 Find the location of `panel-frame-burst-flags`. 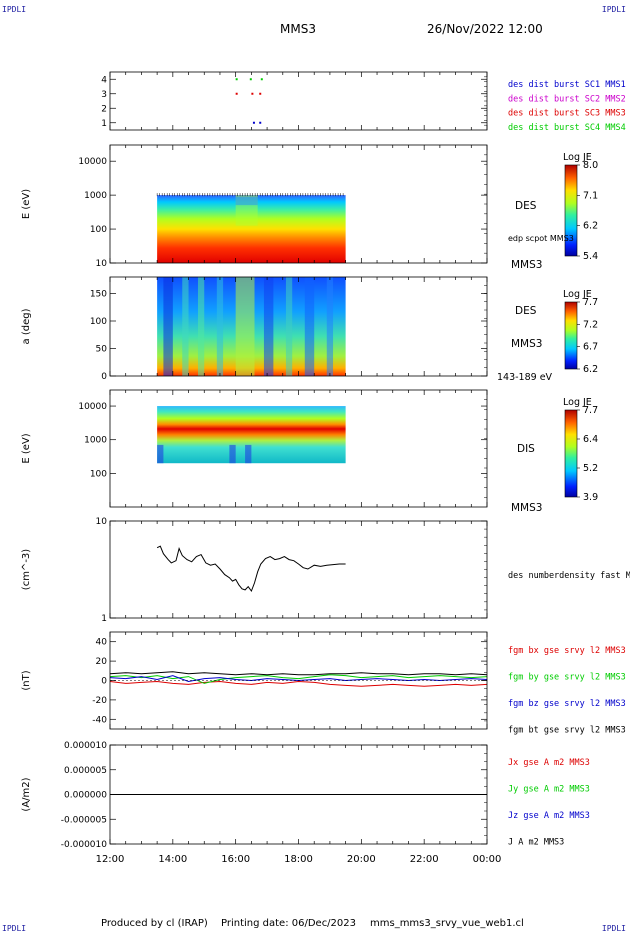

panel-frame-burst-flags is located at coordinates (298, 101).